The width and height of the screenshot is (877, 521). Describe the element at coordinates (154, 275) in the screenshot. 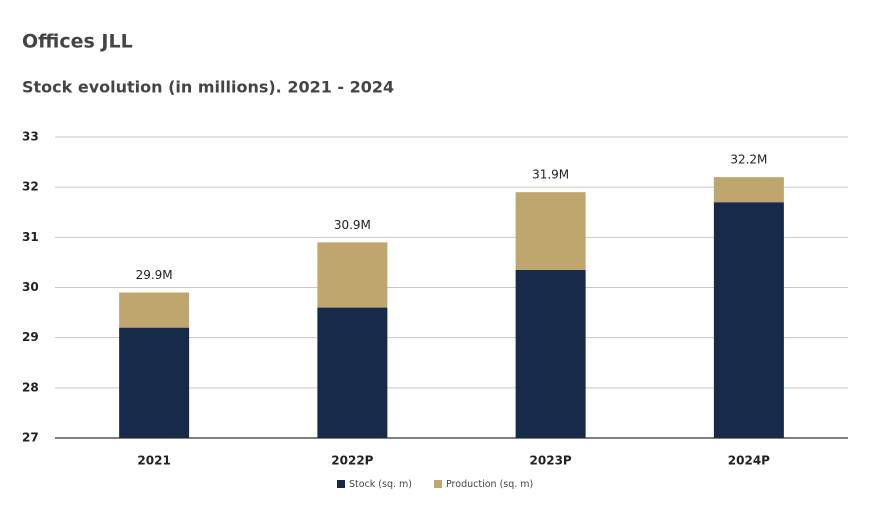

I see `total-label: 29.9M` at that location.